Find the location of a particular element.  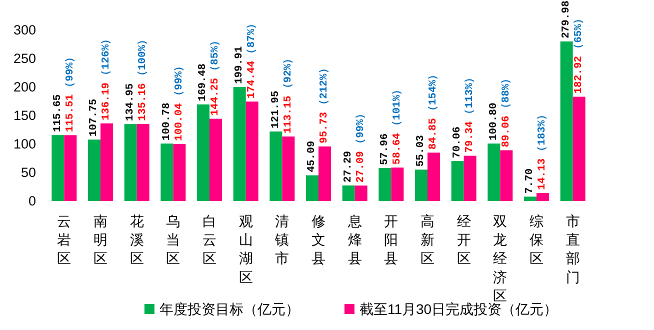

data-label: 182.92 is located at coordinates (579, 75).